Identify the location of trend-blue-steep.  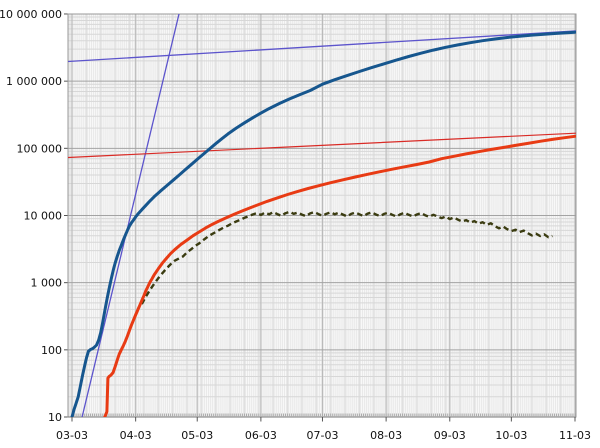
(130, 215).